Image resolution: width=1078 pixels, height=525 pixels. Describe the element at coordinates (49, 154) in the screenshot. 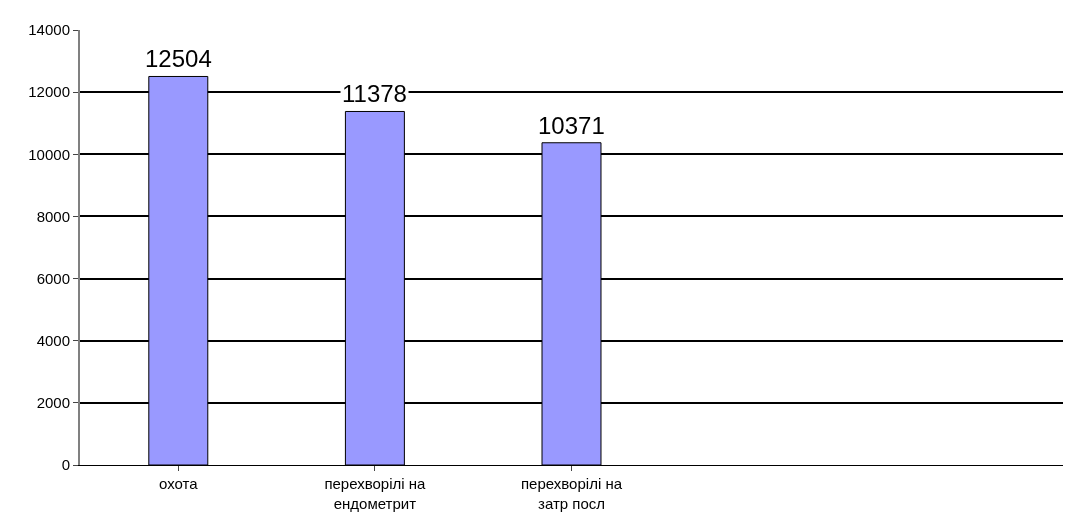

I see `y-tick-label: 10000` at that location.